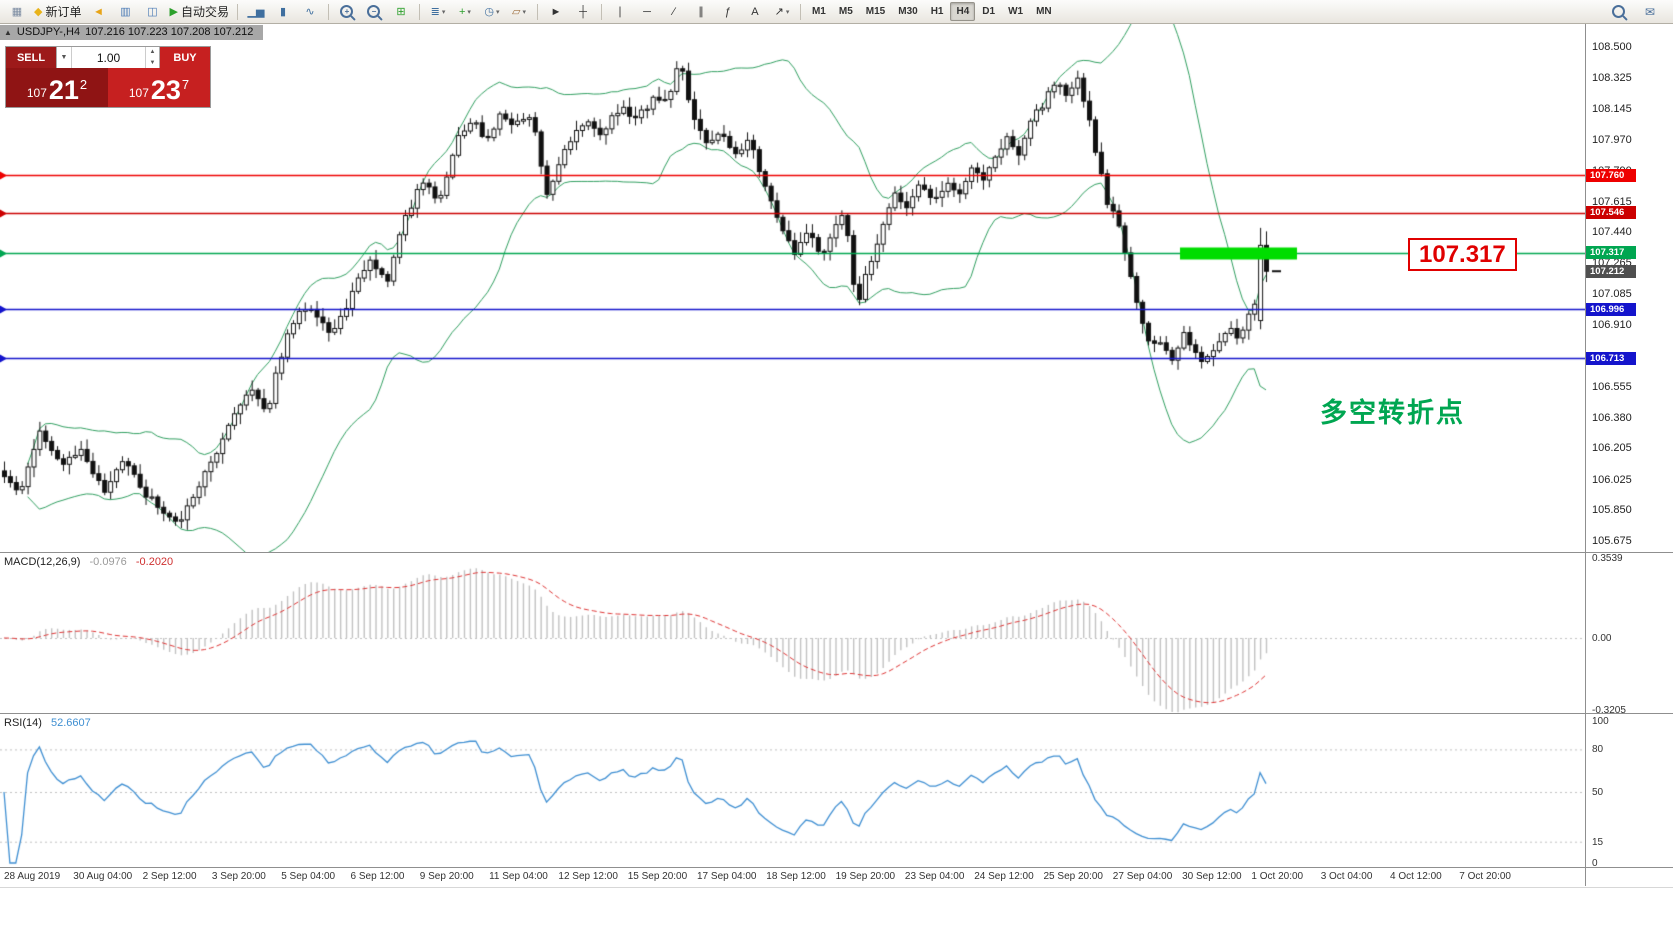  Describe the element at coordinates (169, 32) in the screenshot. I see `chart-quotes: 107.216 107.223 107.208 107.212` at that location.